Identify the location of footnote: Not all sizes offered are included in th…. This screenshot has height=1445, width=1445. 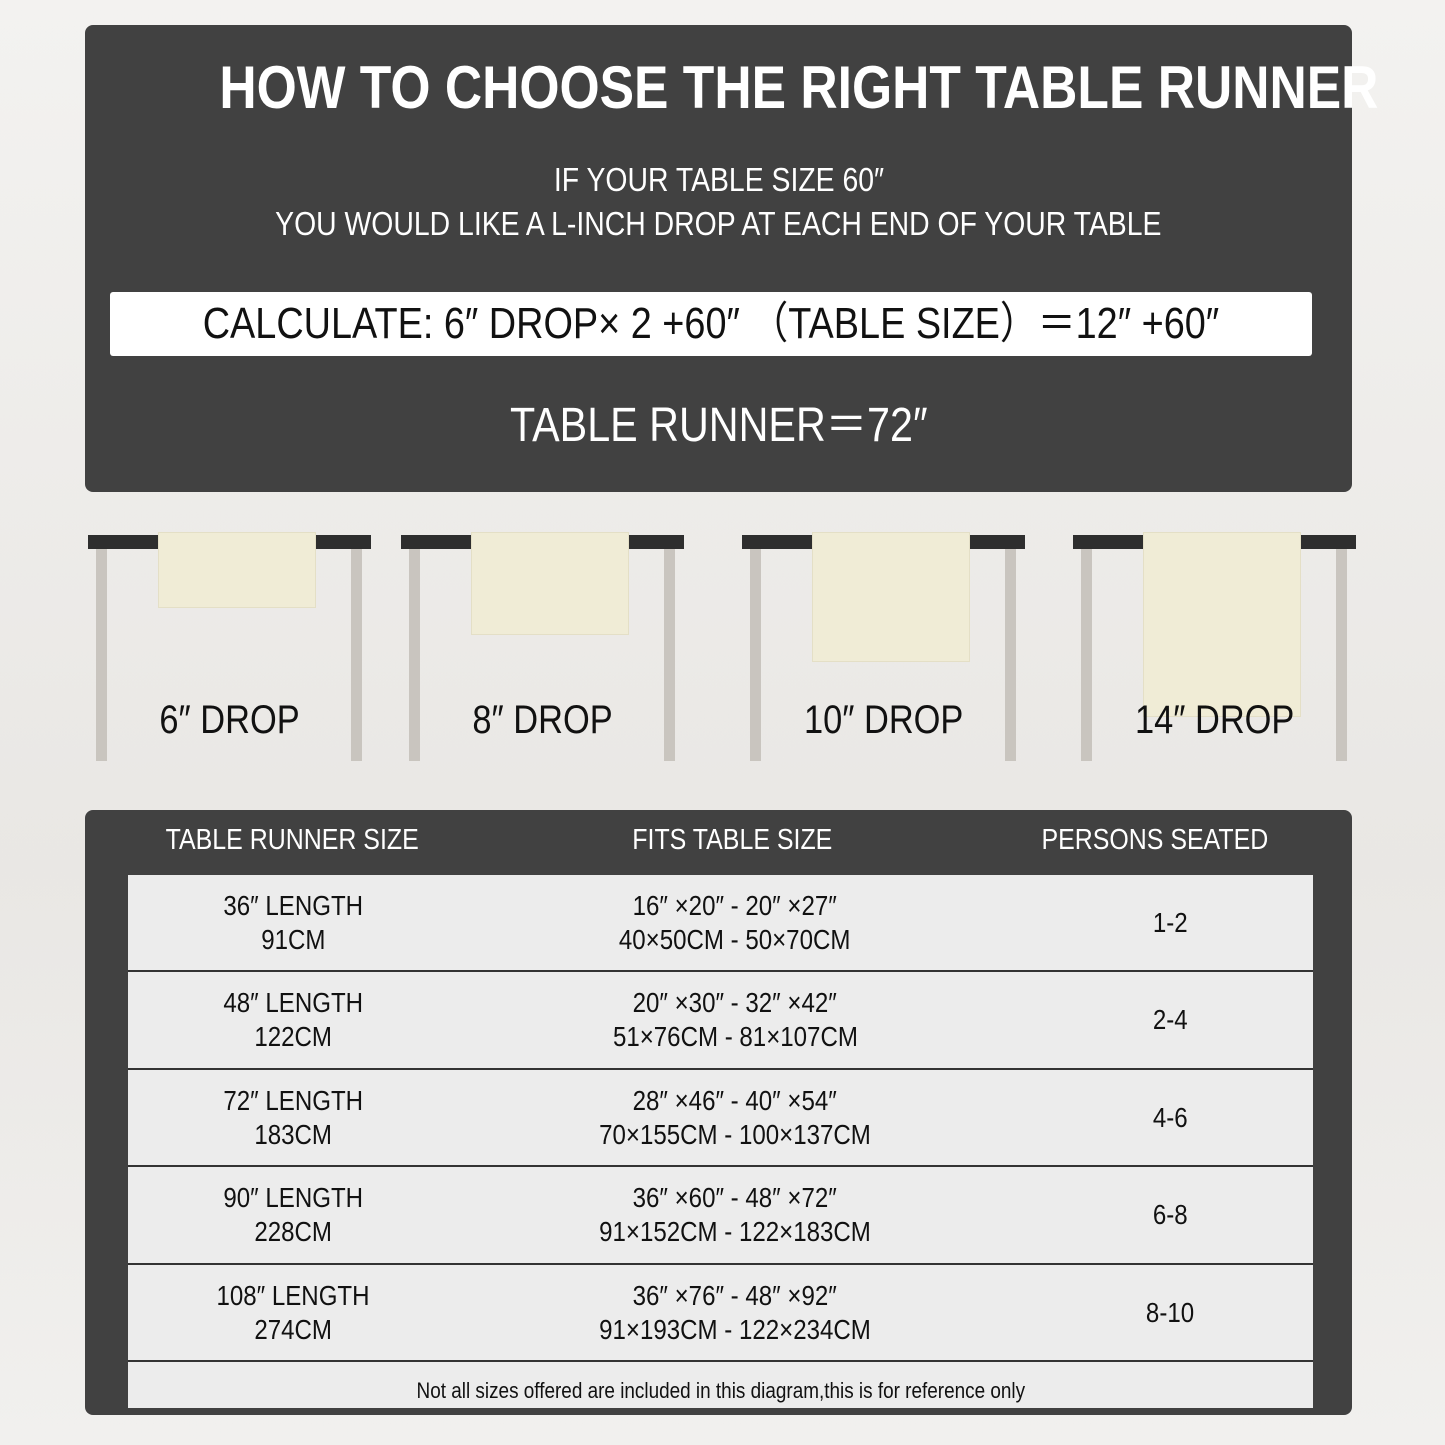
(720, 1390).